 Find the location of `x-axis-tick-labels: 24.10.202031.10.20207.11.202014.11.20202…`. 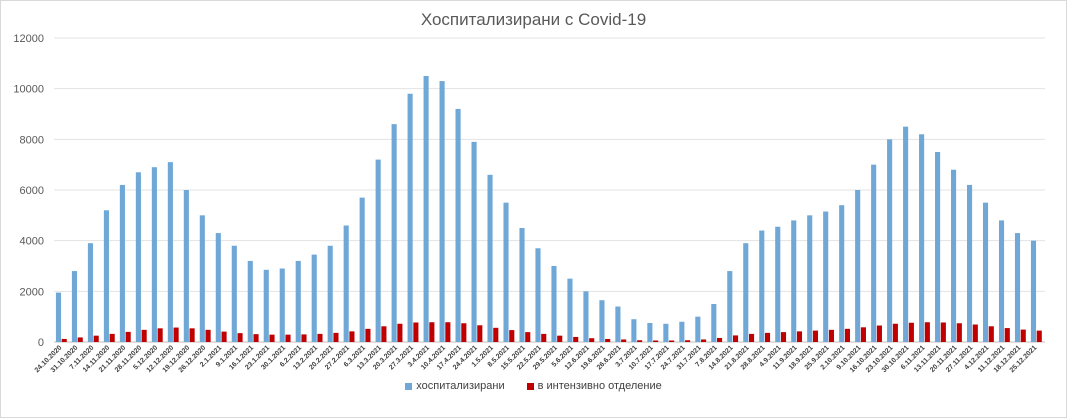

x-axis-tick-labels: 24.10.202031.10.20207.11.202014.11.20202… is located at coordinates (536, 359).